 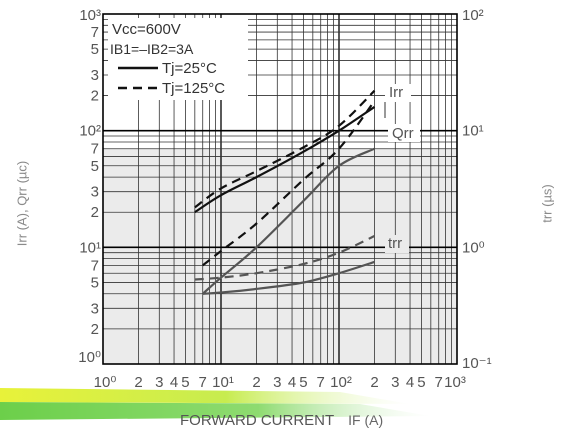 I want to click on y-axis-label-left: Irr (A), Qrr (µc), so click(x=22, y=203).